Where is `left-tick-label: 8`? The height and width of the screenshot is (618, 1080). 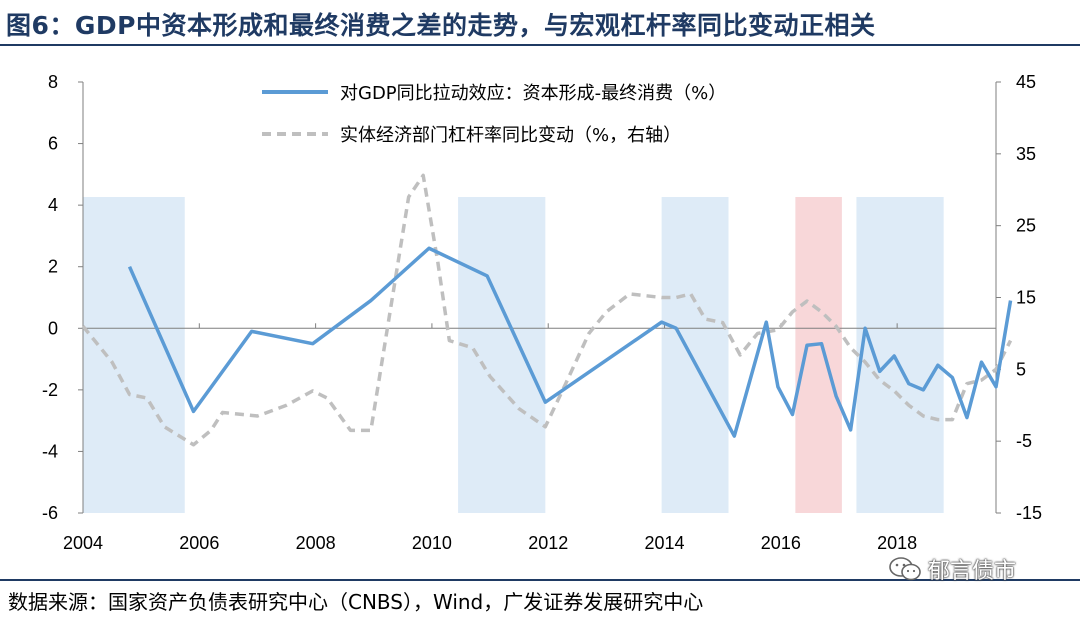
left-tick-label: 8 is located at coordinates (53, 82).